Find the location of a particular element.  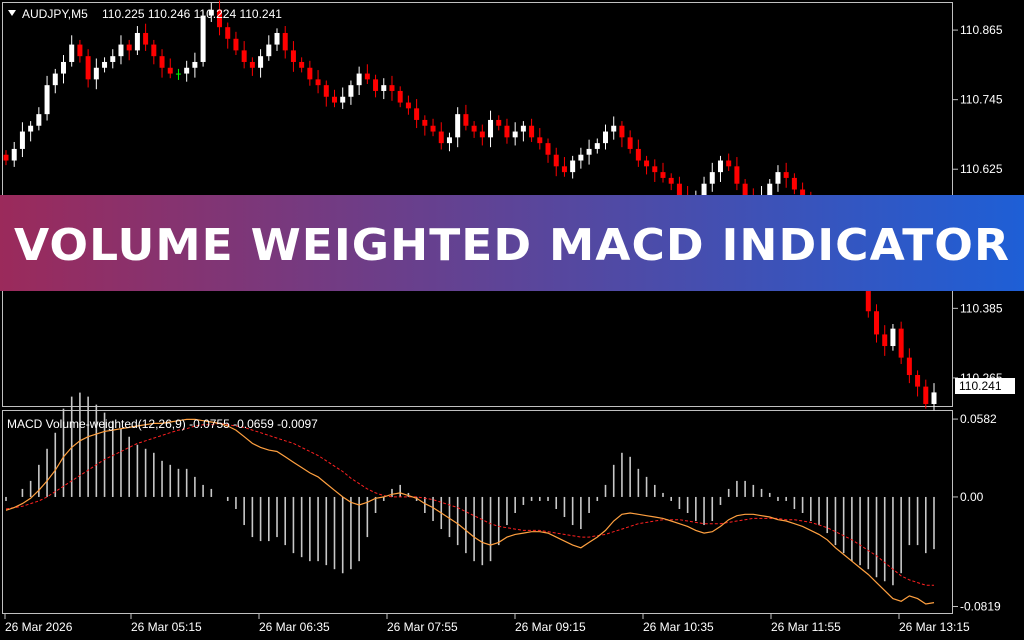

collapse-triangle-icon is located at coordinates (12, 13).